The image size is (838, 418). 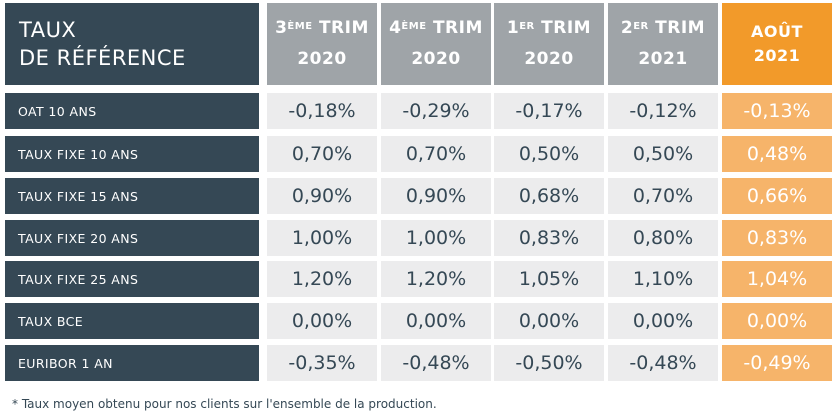 I want to click on rate-cell: 0,68%, so click(x=549, y=196).